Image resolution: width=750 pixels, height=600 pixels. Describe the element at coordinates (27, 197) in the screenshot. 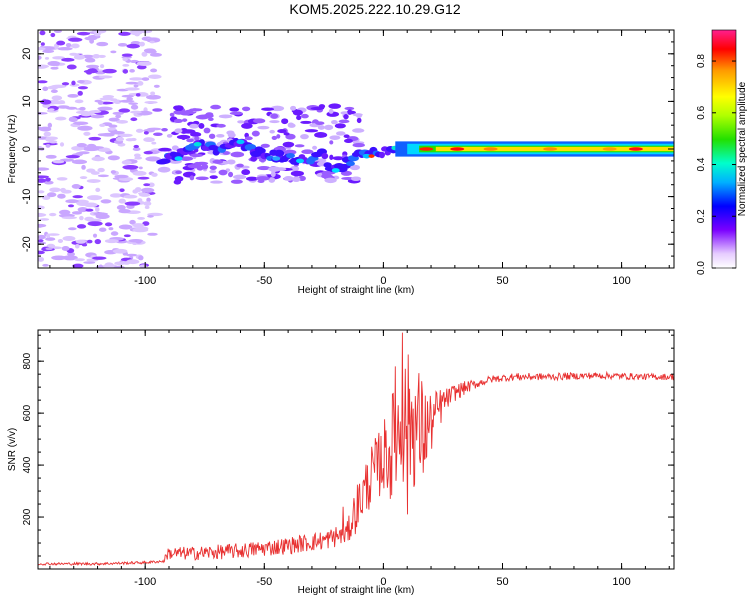

I see `y-tick-label: -10` at that location.